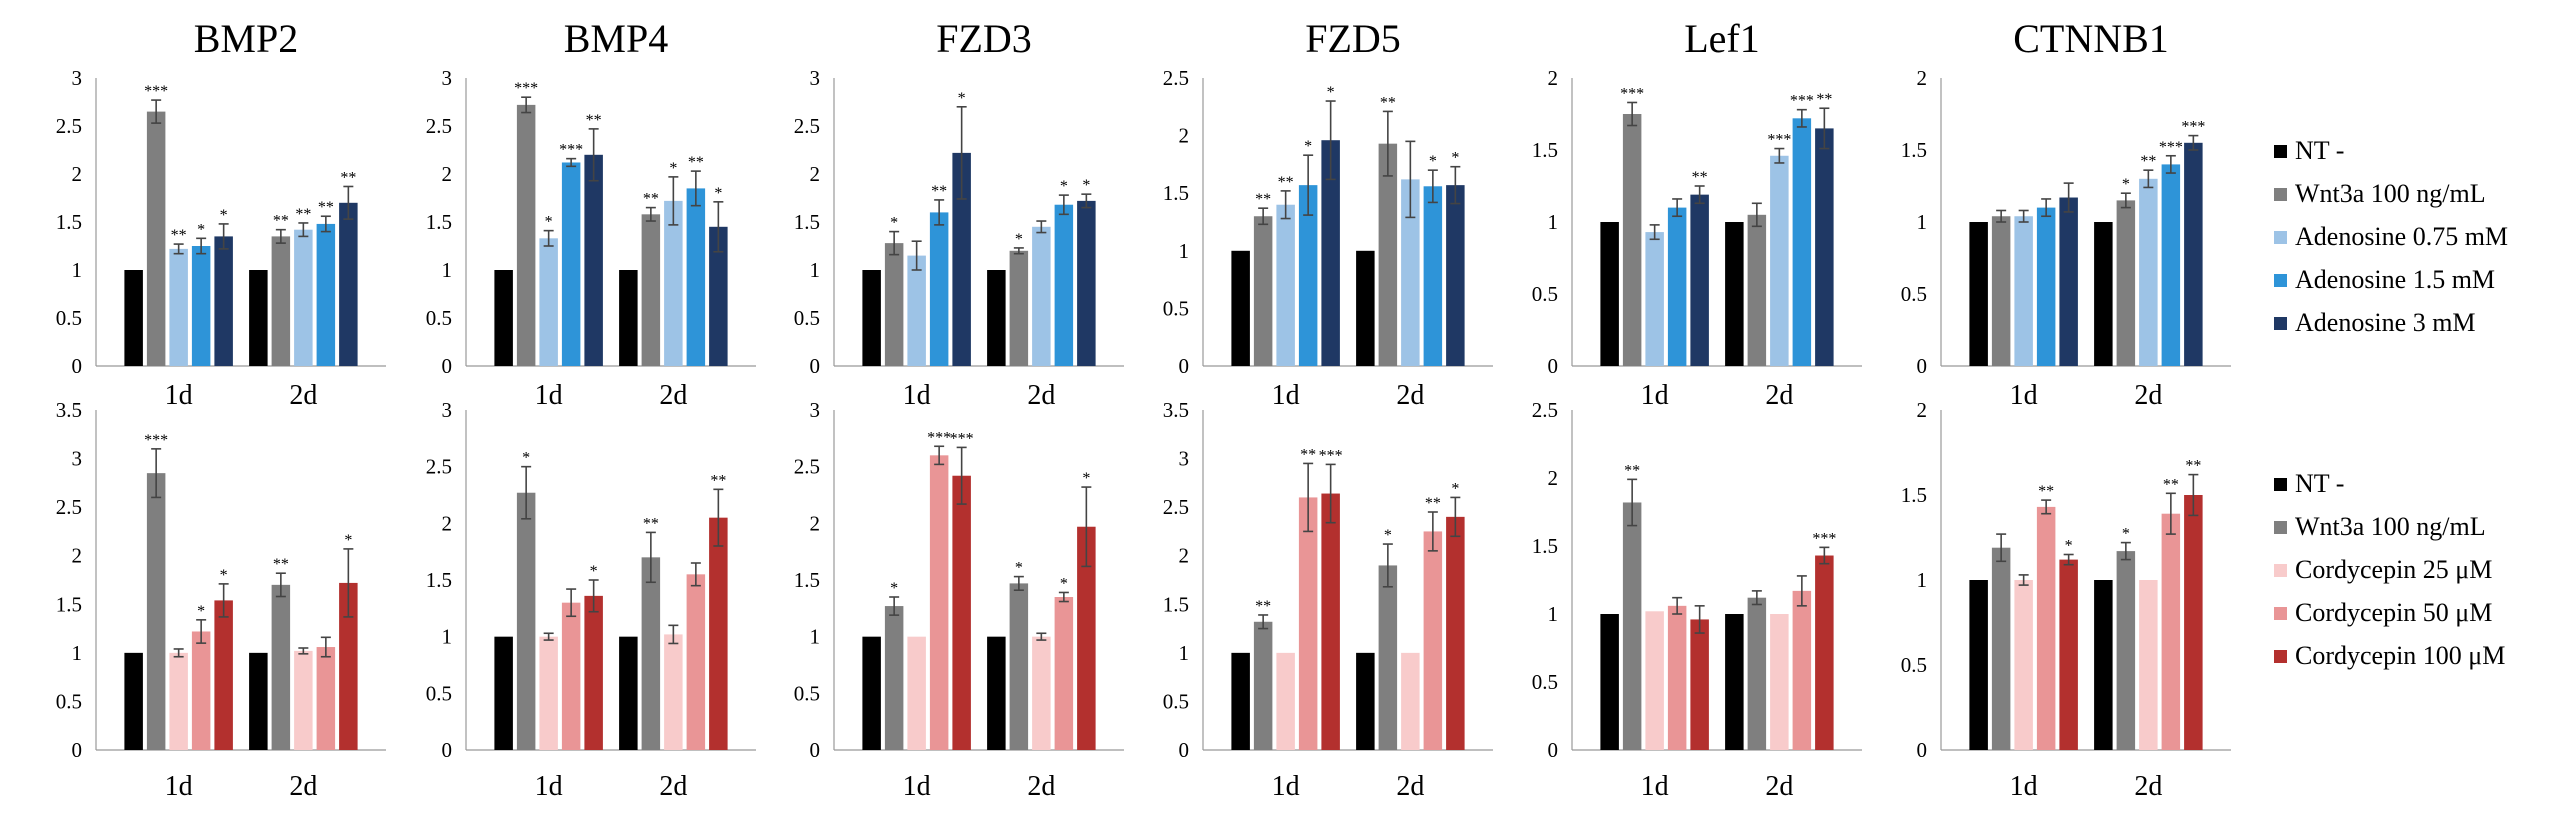 Image resolution: width=2560 pixels, height=829 pixels. I want to click on legend-label: Adenosine 0.75 mM, so click(2401, 236).